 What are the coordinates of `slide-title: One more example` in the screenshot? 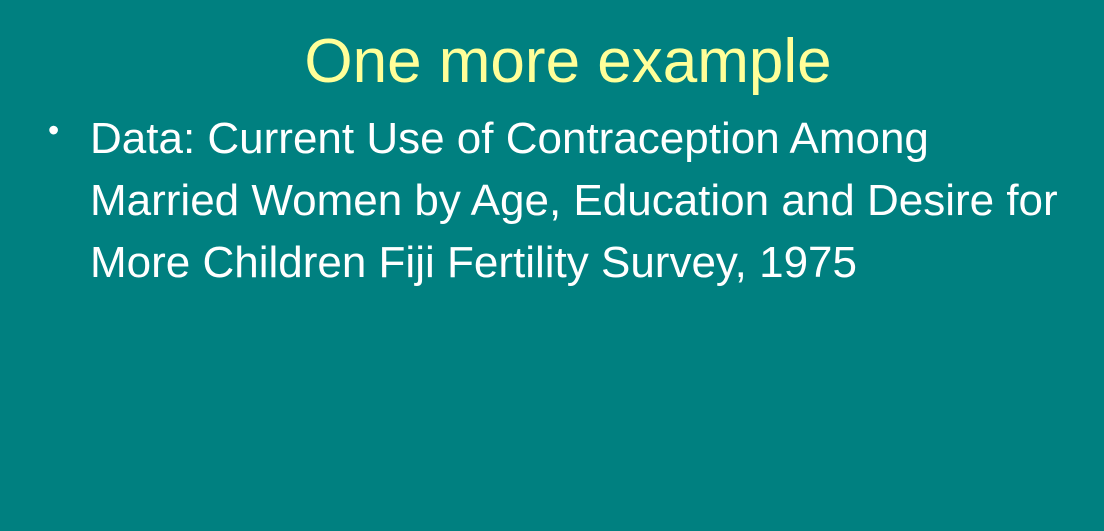 It's located at (568, 61).